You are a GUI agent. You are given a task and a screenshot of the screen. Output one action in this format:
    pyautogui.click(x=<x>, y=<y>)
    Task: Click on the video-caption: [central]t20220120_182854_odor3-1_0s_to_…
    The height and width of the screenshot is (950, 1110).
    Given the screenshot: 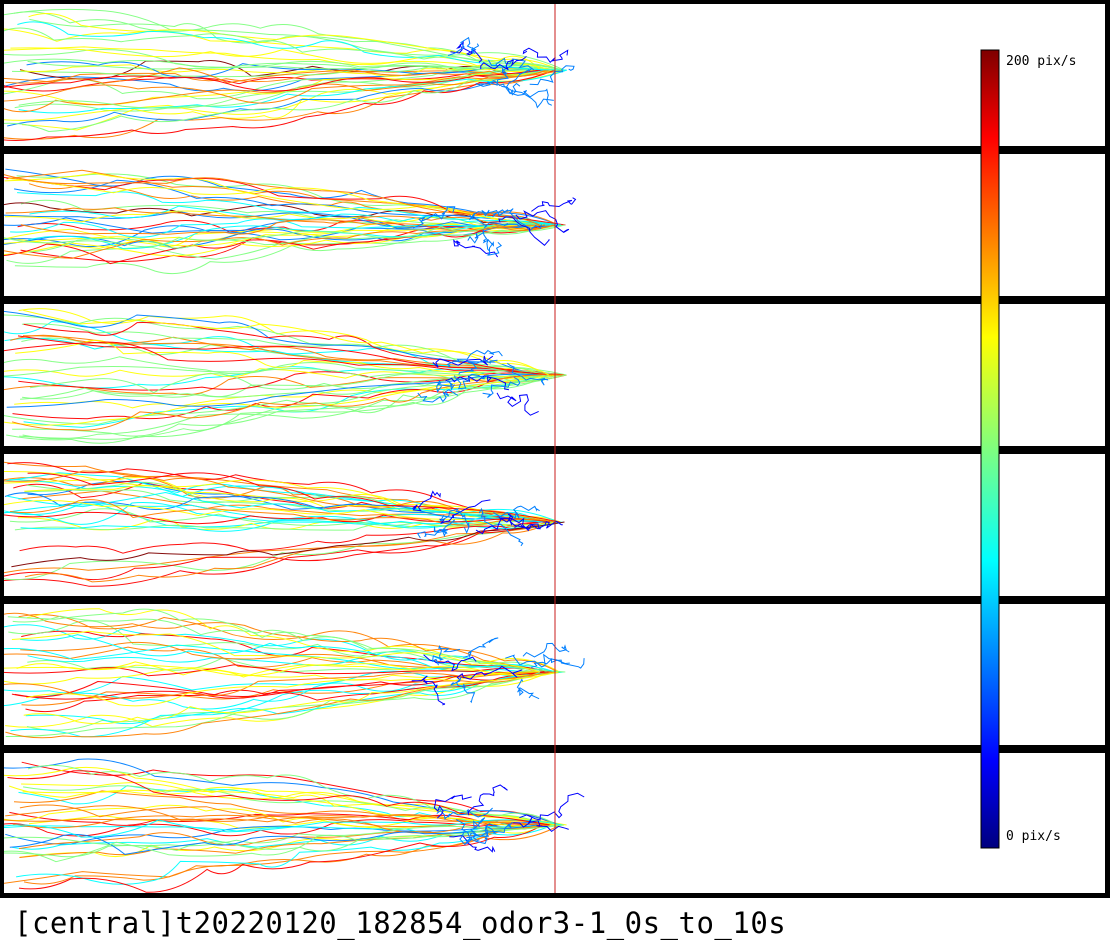 What is the action you would take?
    pyautogui.click(x=400, y=923)
    